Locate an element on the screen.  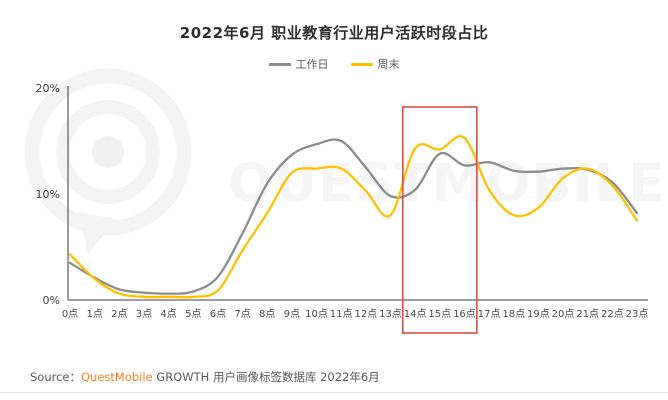
x-tick-label: 15点 is located at coordinates (439, 314).